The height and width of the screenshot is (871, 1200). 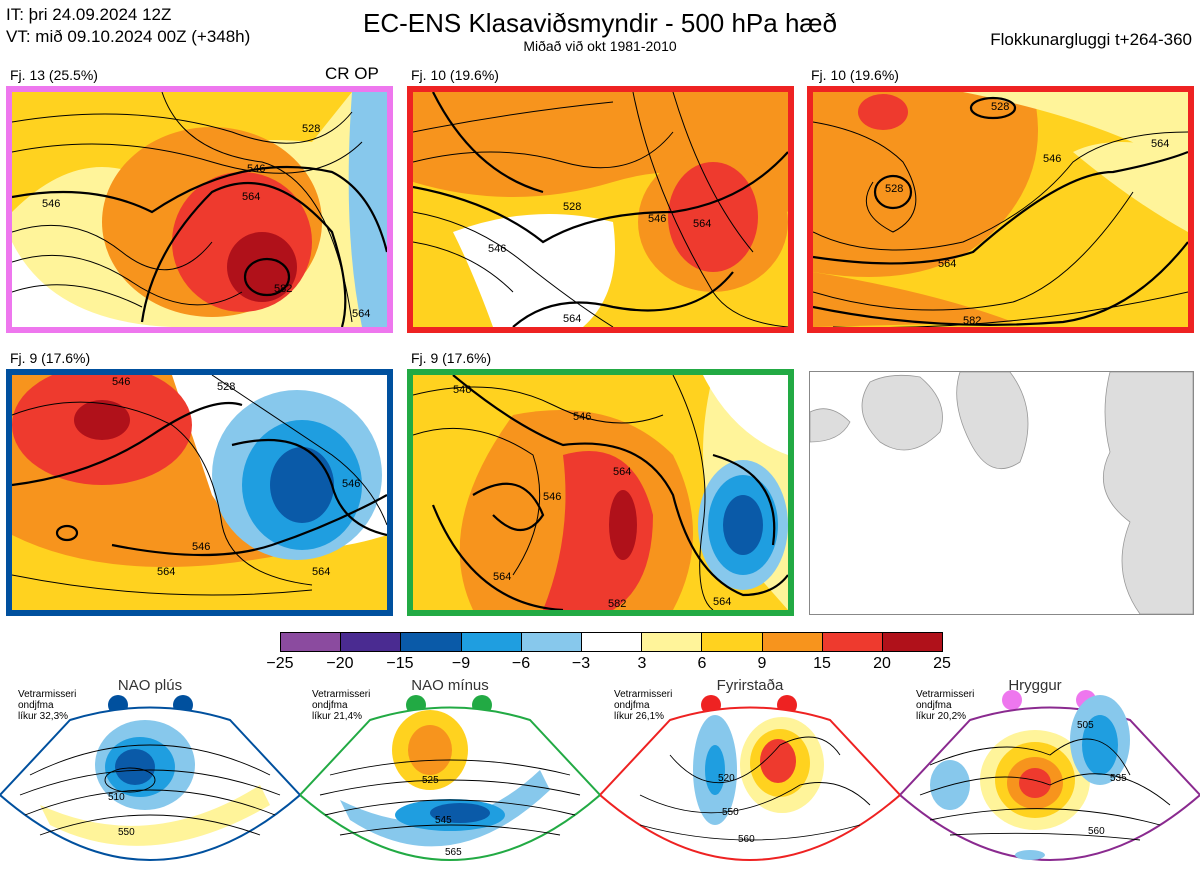 What do you see at coordinates (750, 685) in the screenshot?
I see `regime-title: Fyrirstaða` at bounding box center [750, 685].